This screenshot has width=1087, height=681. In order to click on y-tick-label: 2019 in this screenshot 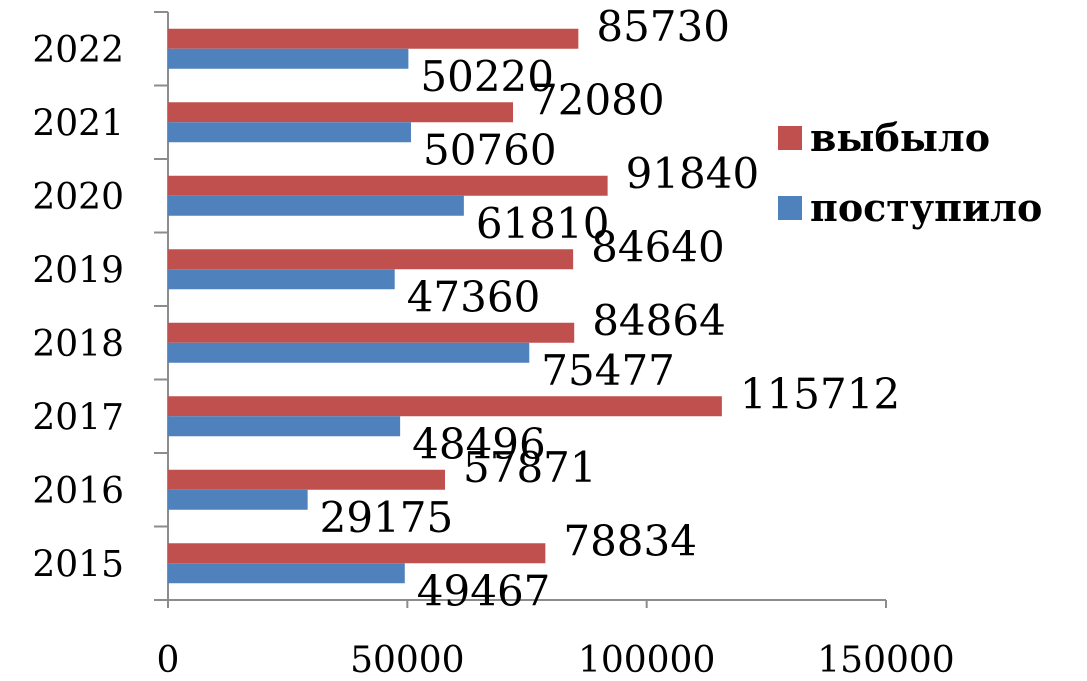, I will do `click(78, 270)`.